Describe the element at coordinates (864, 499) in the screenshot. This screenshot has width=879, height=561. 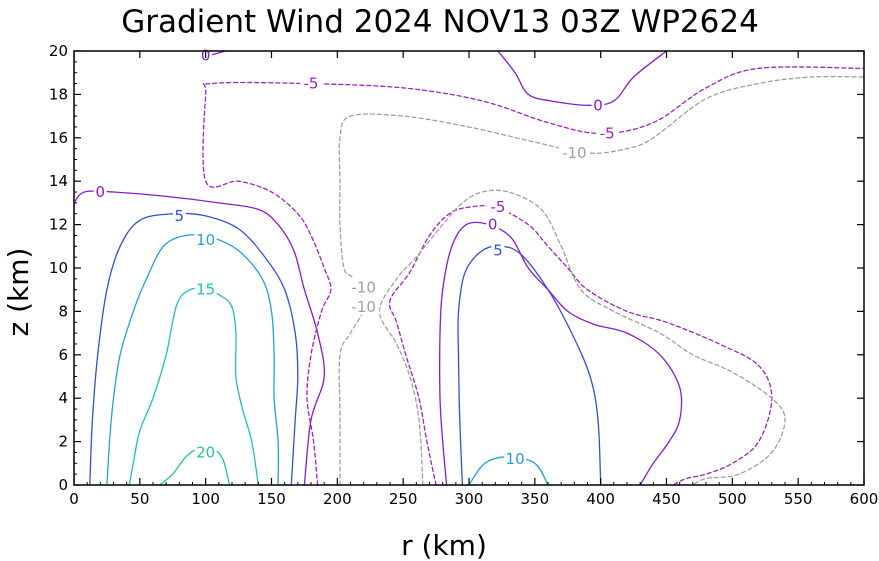
I see `x-tick-label-12: 600` at that location.